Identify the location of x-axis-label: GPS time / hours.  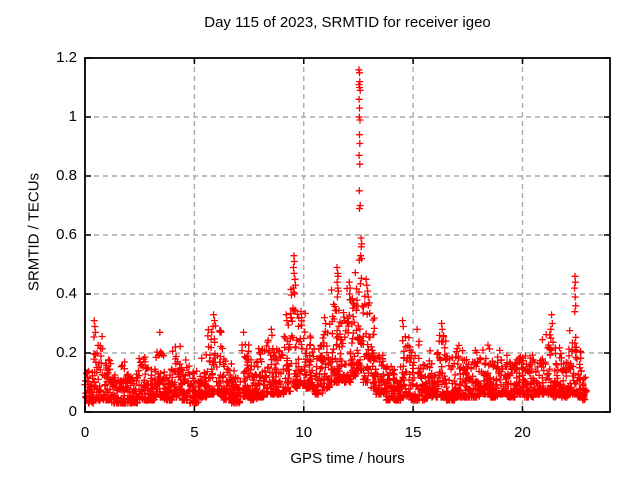
(347, 458).